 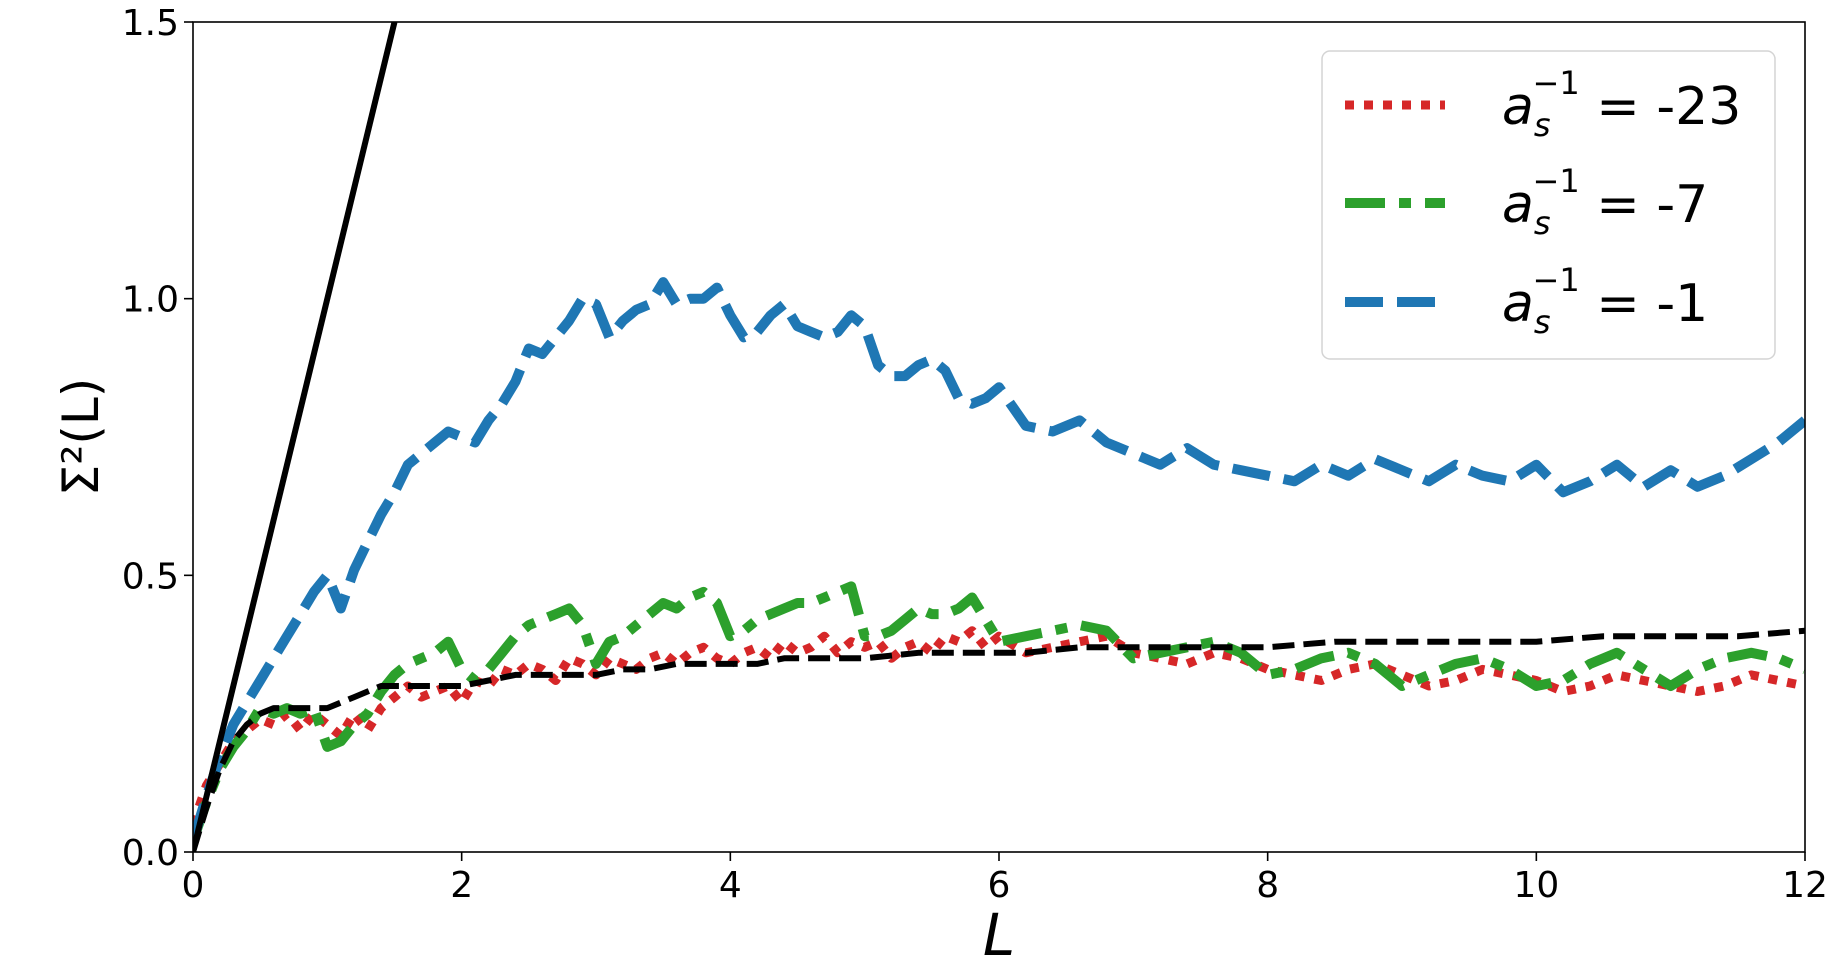 I want to click on x-tick-label: 10, so click(x=1536, y=885).